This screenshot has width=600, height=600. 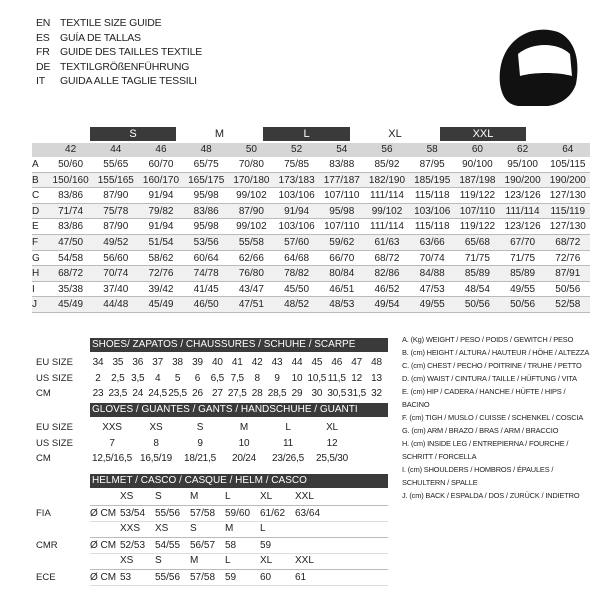 What do you see at coordinates (356, 362) in the screenshot?
I see `table-cell: 47` at bounding box center [356, 362].